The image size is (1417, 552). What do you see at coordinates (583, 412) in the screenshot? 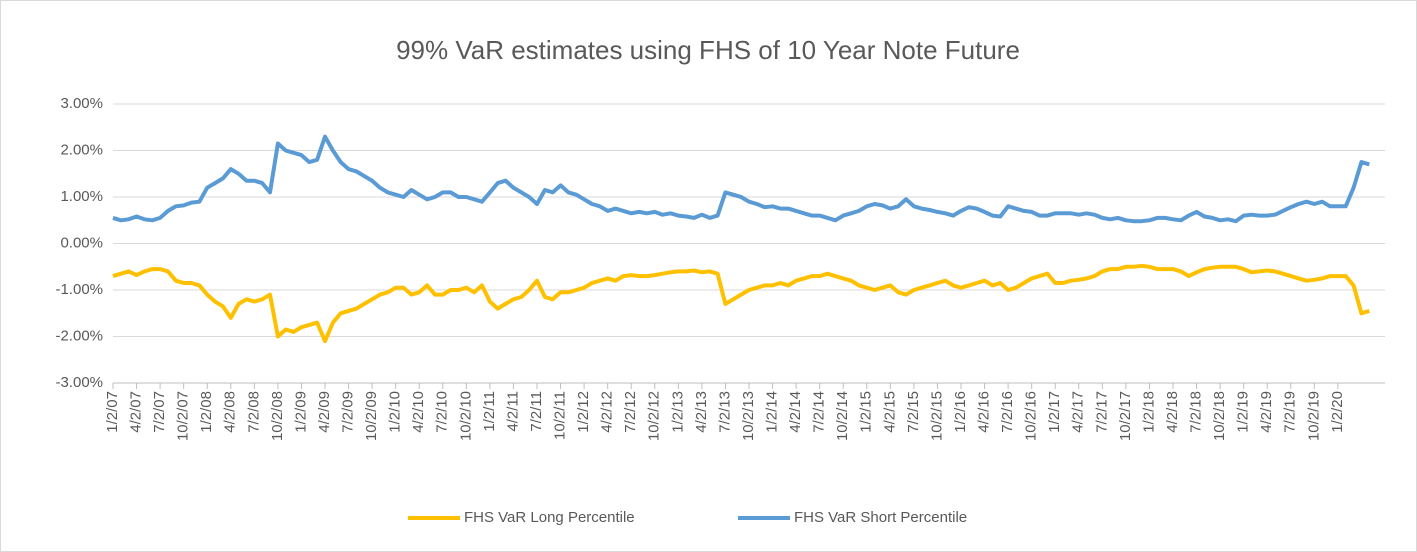
I see `x-tick-label: 1/2/12` at bounding box center [583, 412].